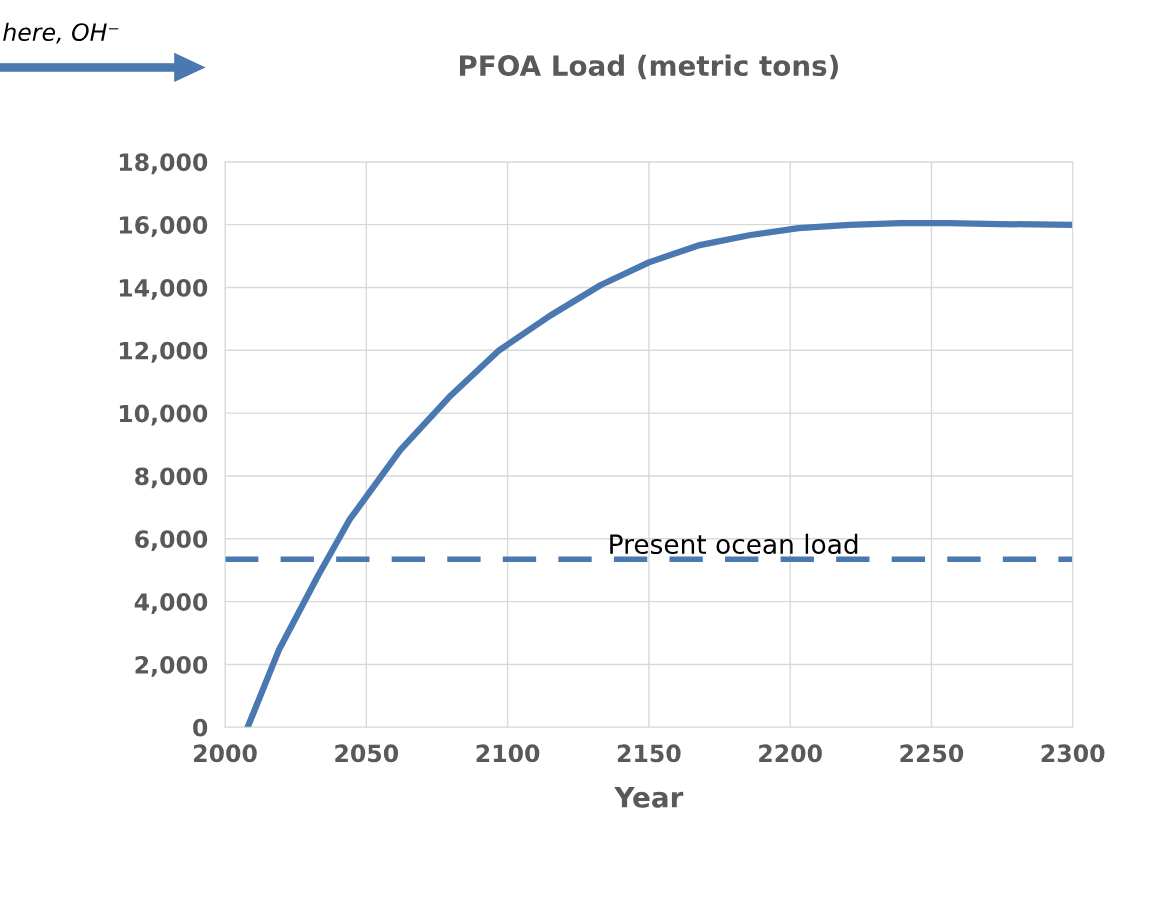  What do you see at coordinates (734, 544) in the screenshot?
I see `ref-line-label: Present ocean load` at bounding box center [734, 544].